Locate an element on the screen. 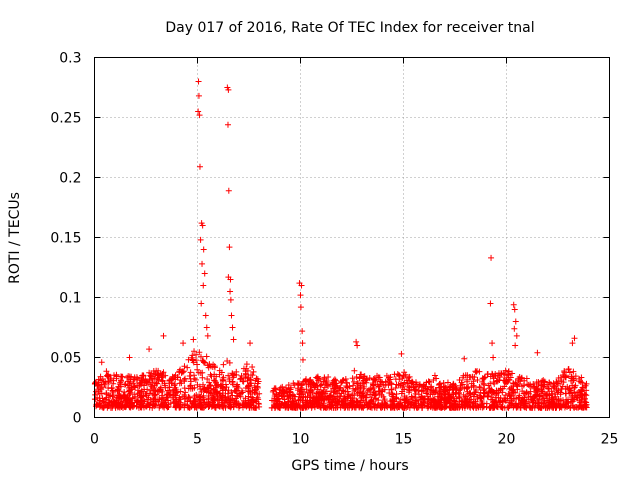 The image size is (640, 480). y-tick-label: 0.05 is located at coordinates (65, 359).